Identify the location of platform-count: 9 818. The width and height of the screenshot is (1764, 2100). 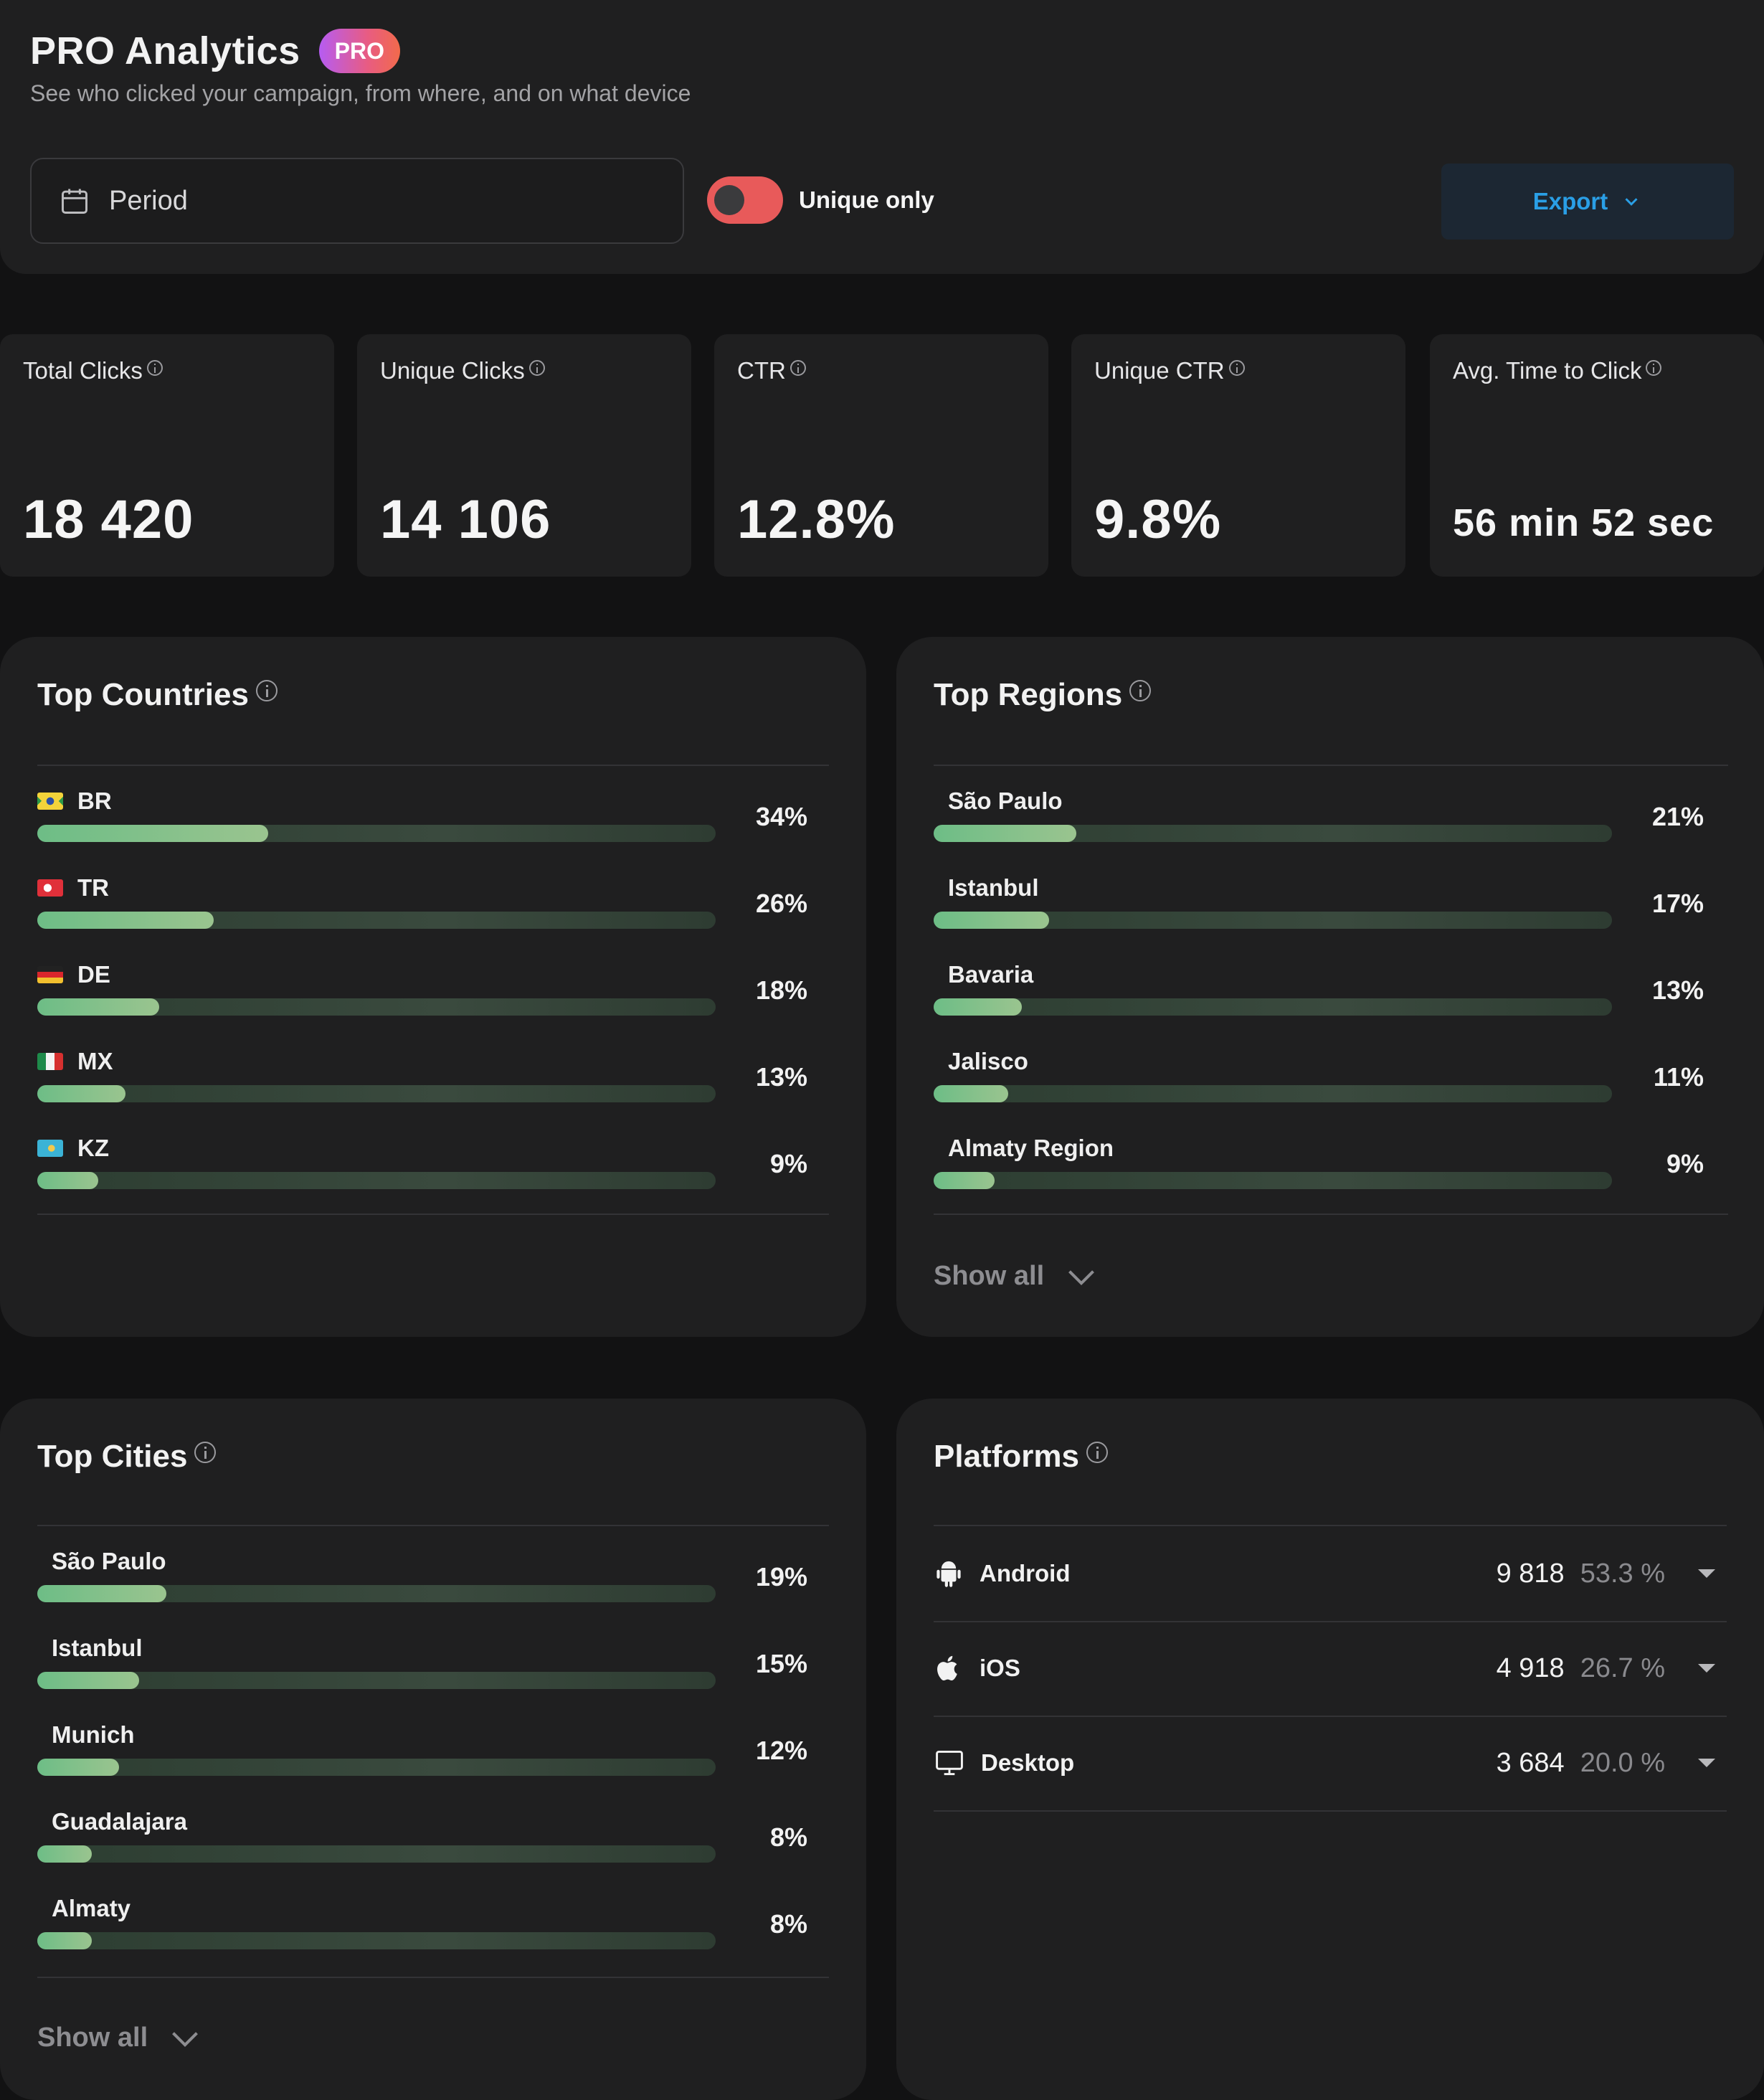
(1530, 1573).